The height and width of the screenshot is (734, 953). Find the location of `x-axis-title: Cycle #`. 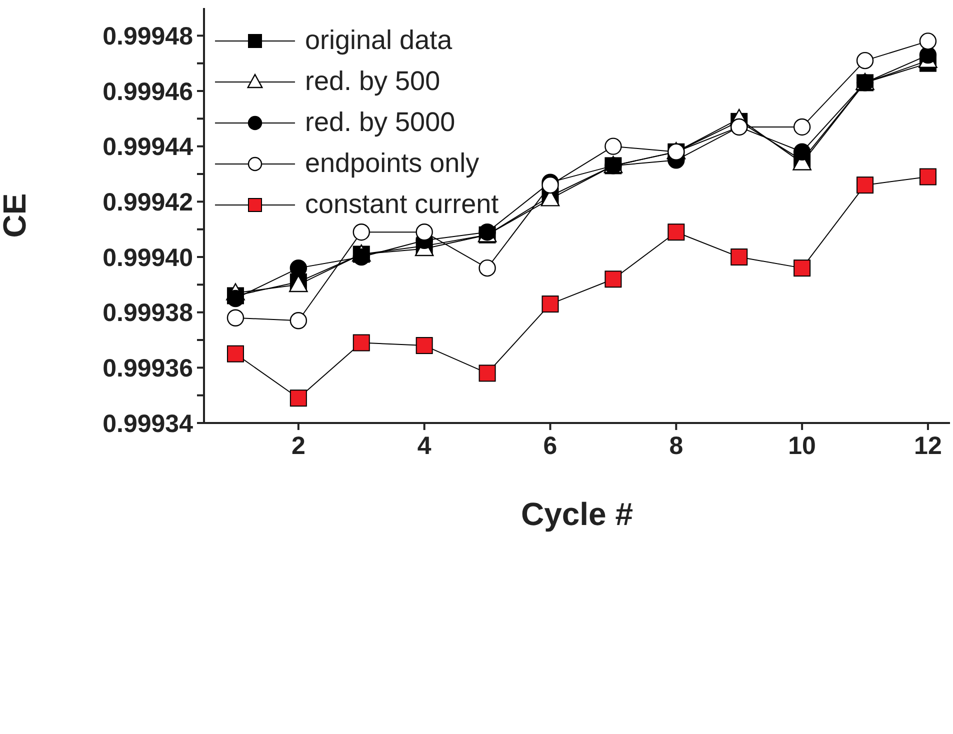

x-axis-title: Cycle # is located at coordinates (577, 514).